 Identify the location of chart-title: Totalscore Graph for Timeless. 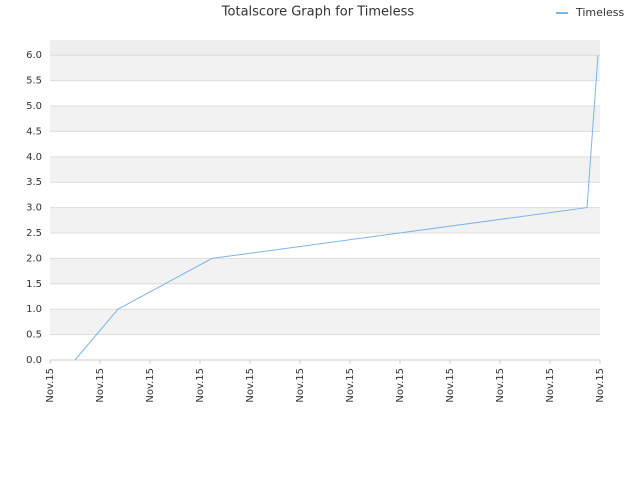
(318, 12).